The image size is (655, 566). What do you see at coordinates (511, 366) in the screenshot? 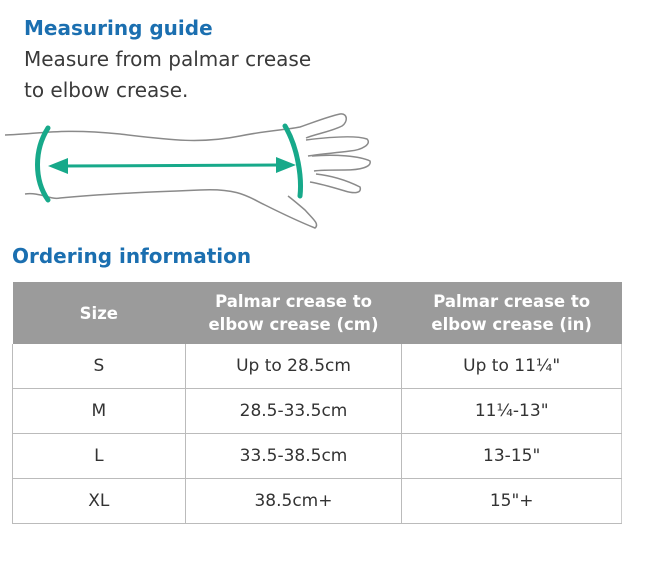
I see `in-cell: Up to 11¼"` at bounding box center [511, 366].